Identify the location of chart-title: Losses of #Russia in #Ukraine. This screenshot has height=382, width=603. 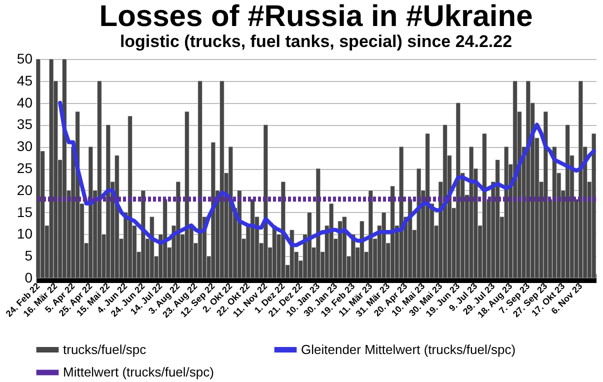
(316, 16).